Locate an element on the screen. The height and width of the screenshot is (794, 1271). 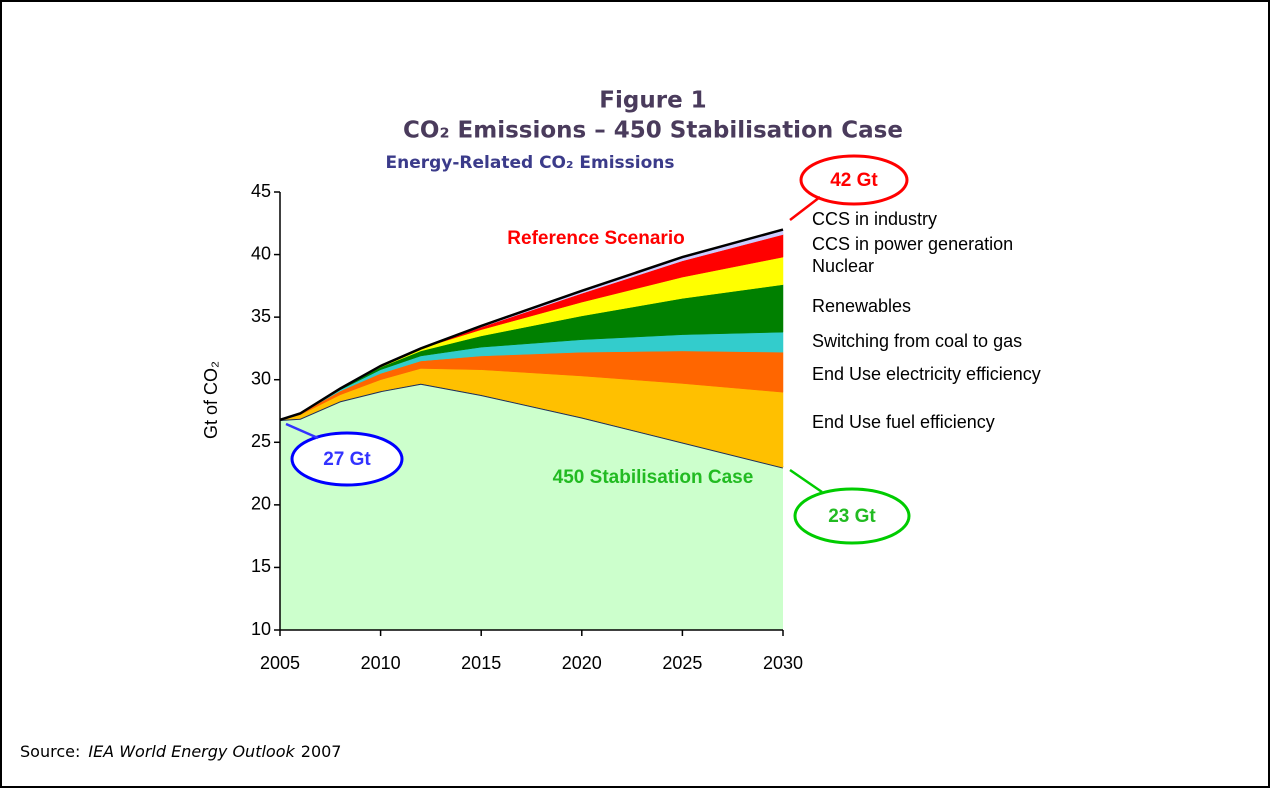
y-tick-label: 10 is located at coordinates (261, 629).